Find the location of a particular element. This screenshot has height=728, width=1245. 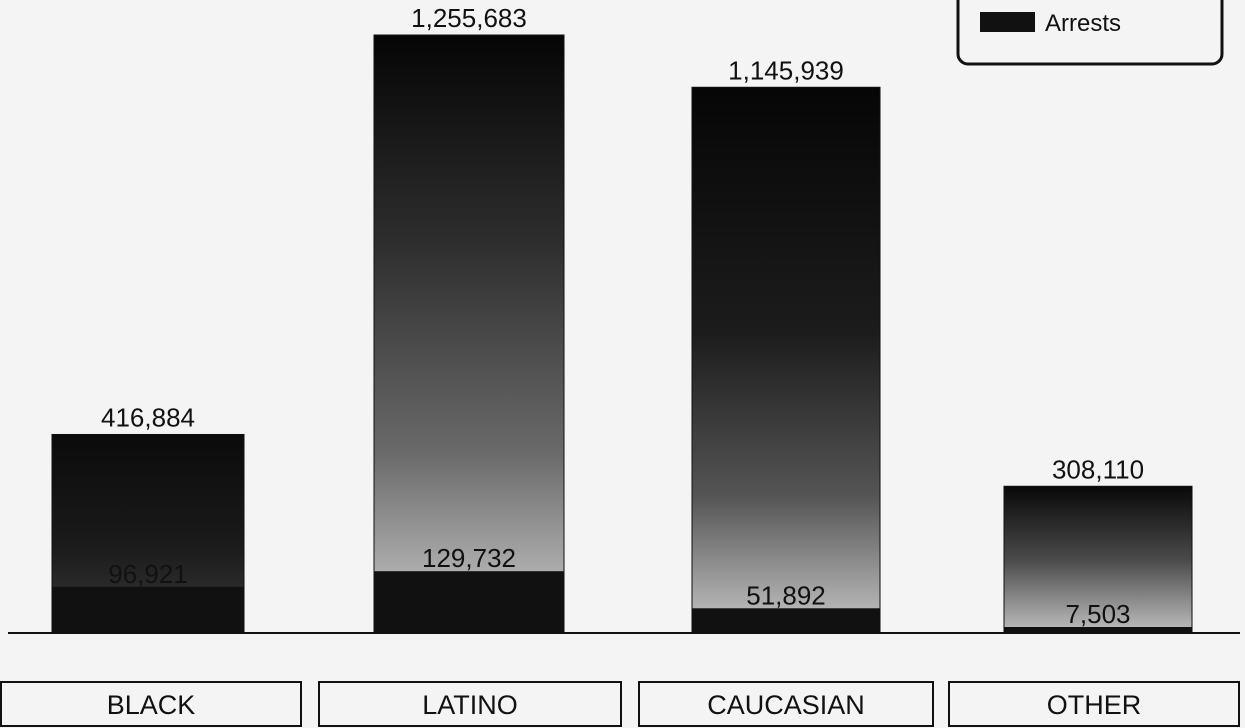

category-label-latino: LATINO is located at coordinates (470, 705).